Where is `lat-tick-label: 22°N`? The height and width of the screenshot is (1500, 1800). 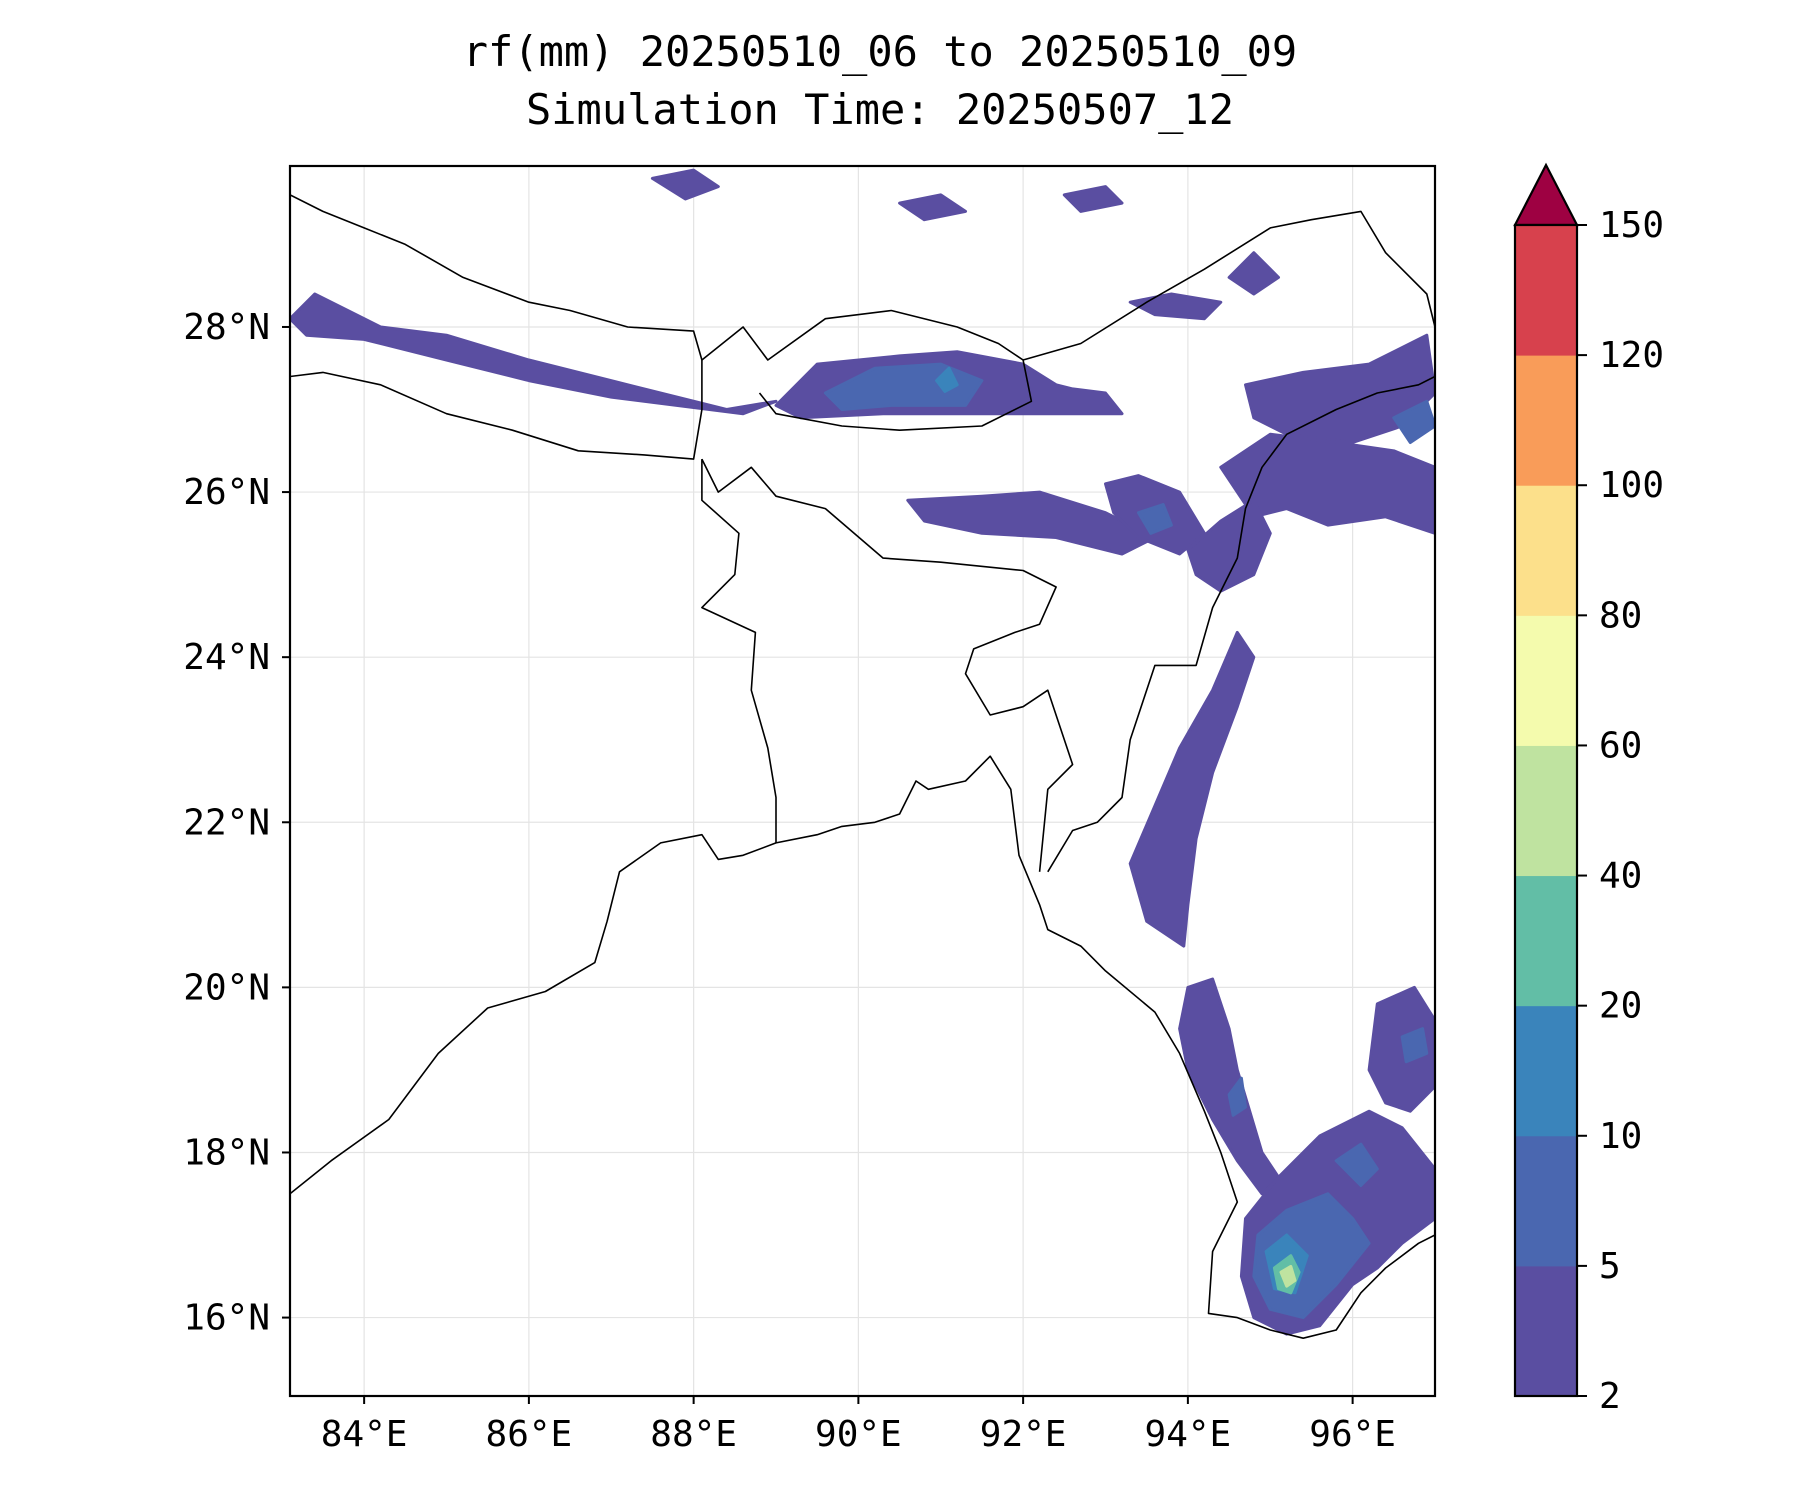
lat-tick-label: 22°N is located at coordinates (226, 822).